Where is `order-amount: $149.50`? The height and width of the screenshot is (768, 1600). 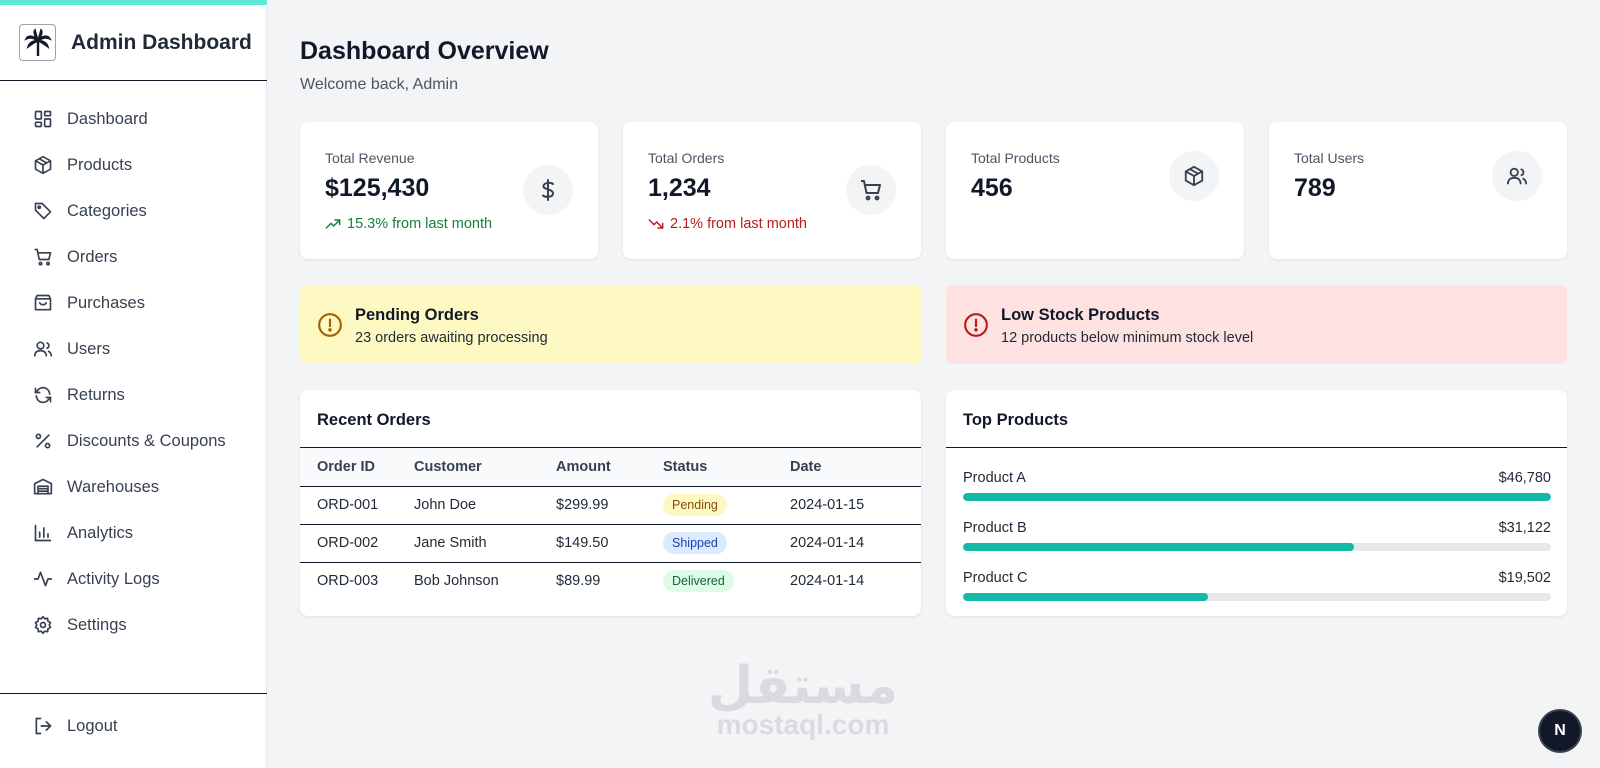 order-amount: $149.50 is located at coordinates (582, 543).